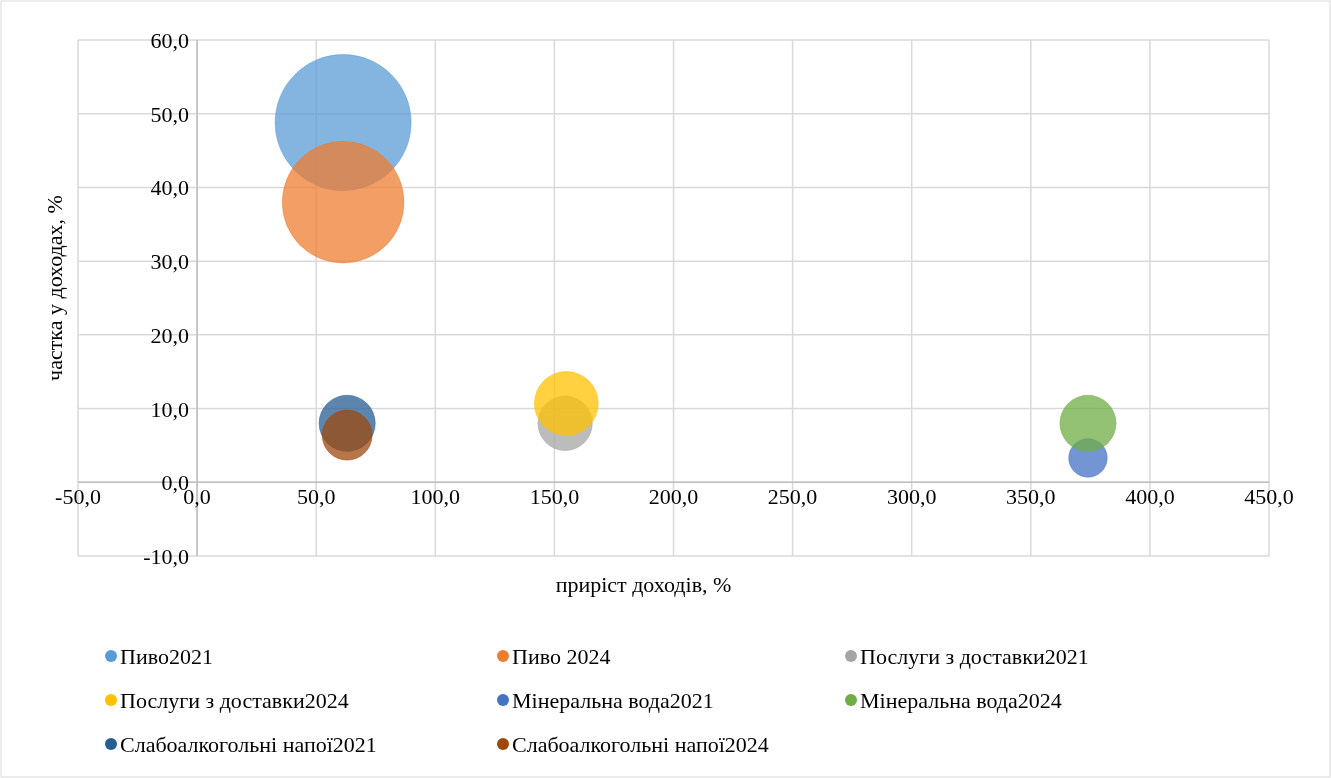 Image resolution: width=1331 pixels, height=778 pixels. I want to click on legend-label: Пиво 2024, so click(561, 656).